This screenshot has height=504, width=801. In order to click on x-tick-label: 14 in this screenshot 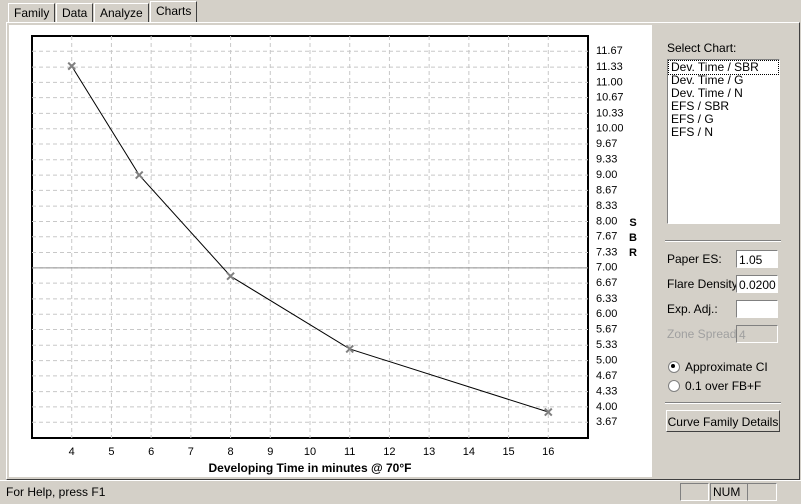, I will do `click(469, 452)`.